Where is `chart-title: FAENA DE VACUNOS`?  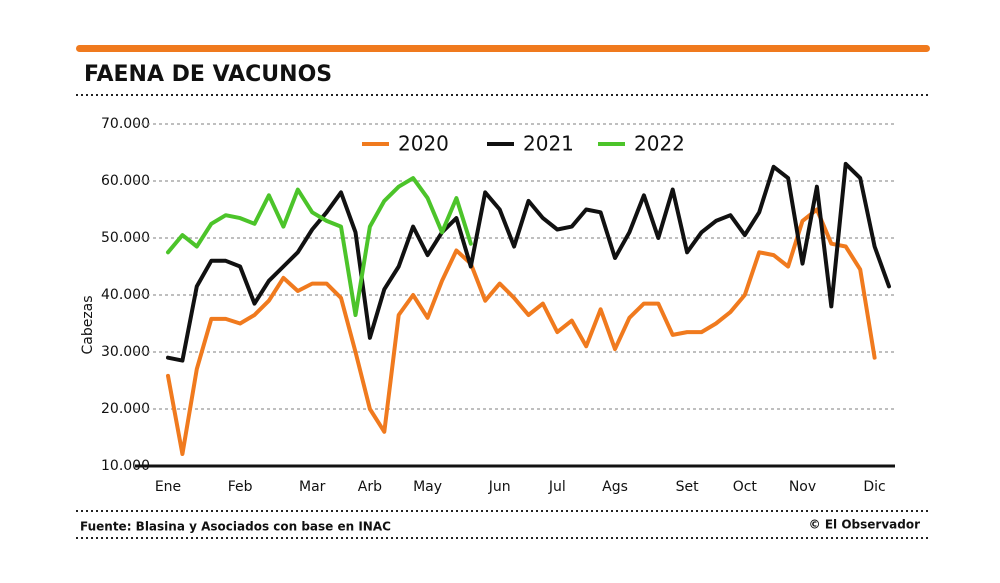 chart-title: FAENA DE VACUNOS is located at coordinates (208, 74).